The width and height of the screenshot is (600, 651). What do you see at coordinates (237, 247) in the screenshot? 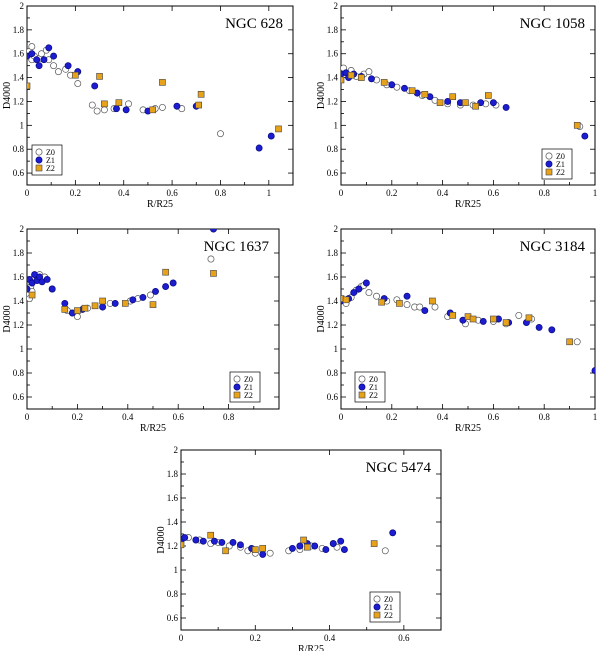
I see `chart-title: NGC 1637` at bounding box center [237, 247].